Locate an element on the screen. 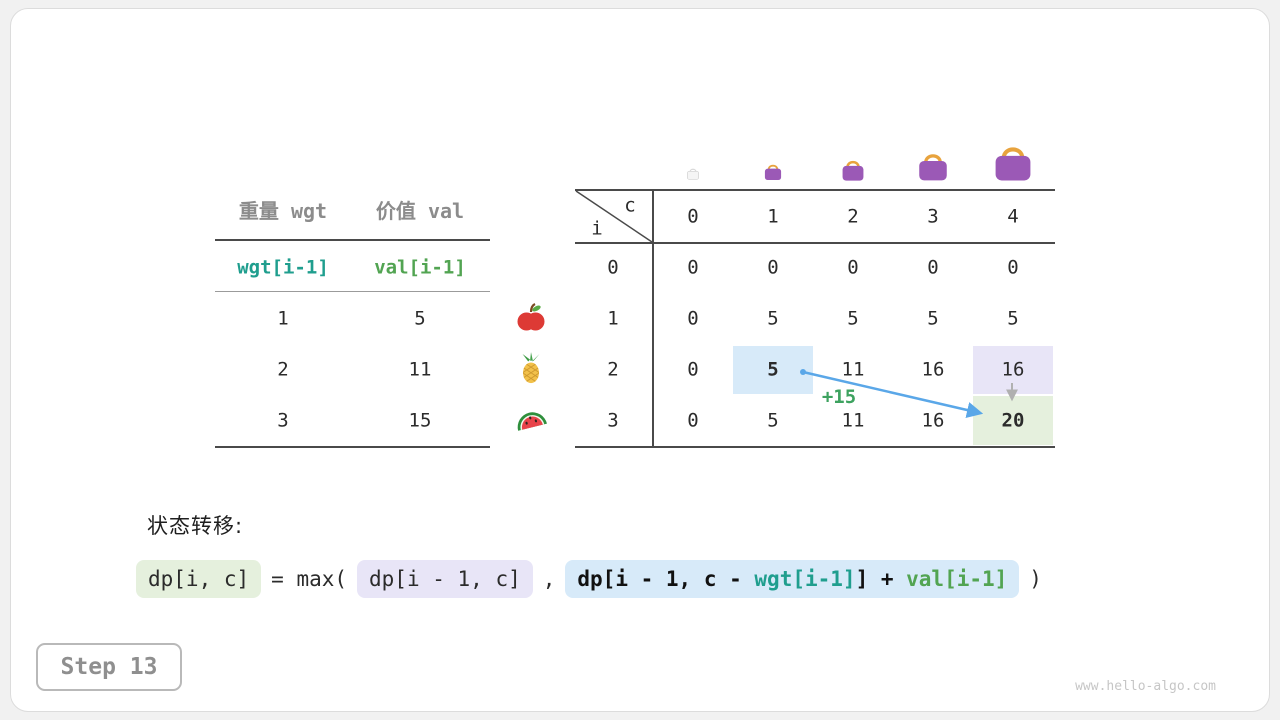 This screenshot has height=720, width=1280. watermark: www.hello-algo.com is located at coordinates (1145, 686).